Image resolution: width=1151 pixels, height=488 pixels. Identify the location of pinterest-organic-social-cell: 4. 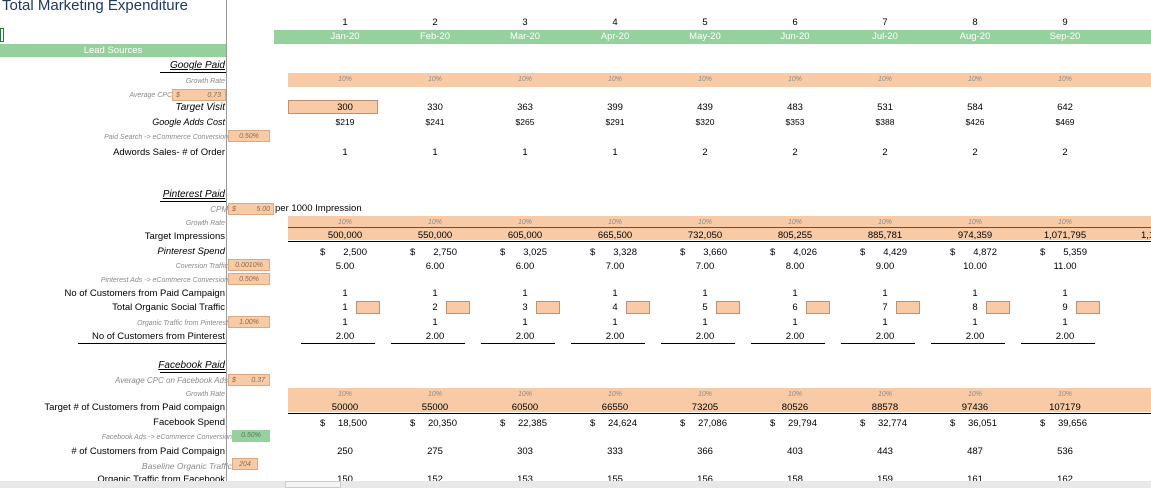
(615, 307).